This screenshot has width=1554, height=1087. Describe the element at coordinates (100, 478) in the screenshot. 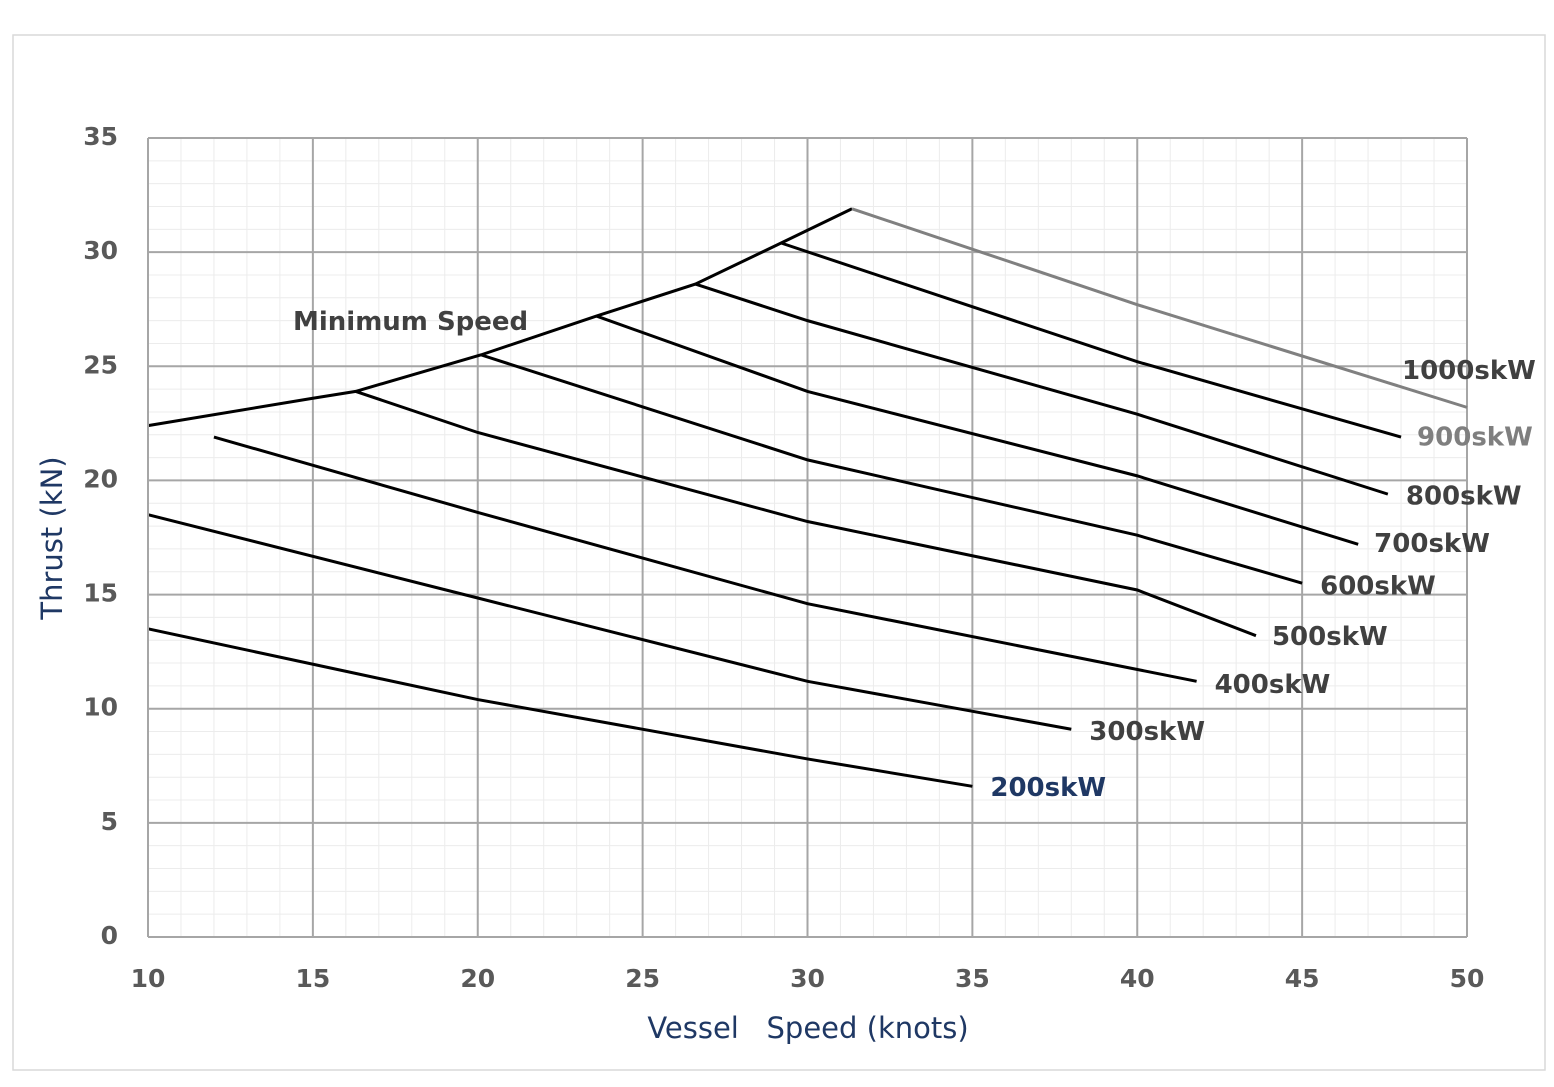

I see `y-tick-label: 20` at that location.